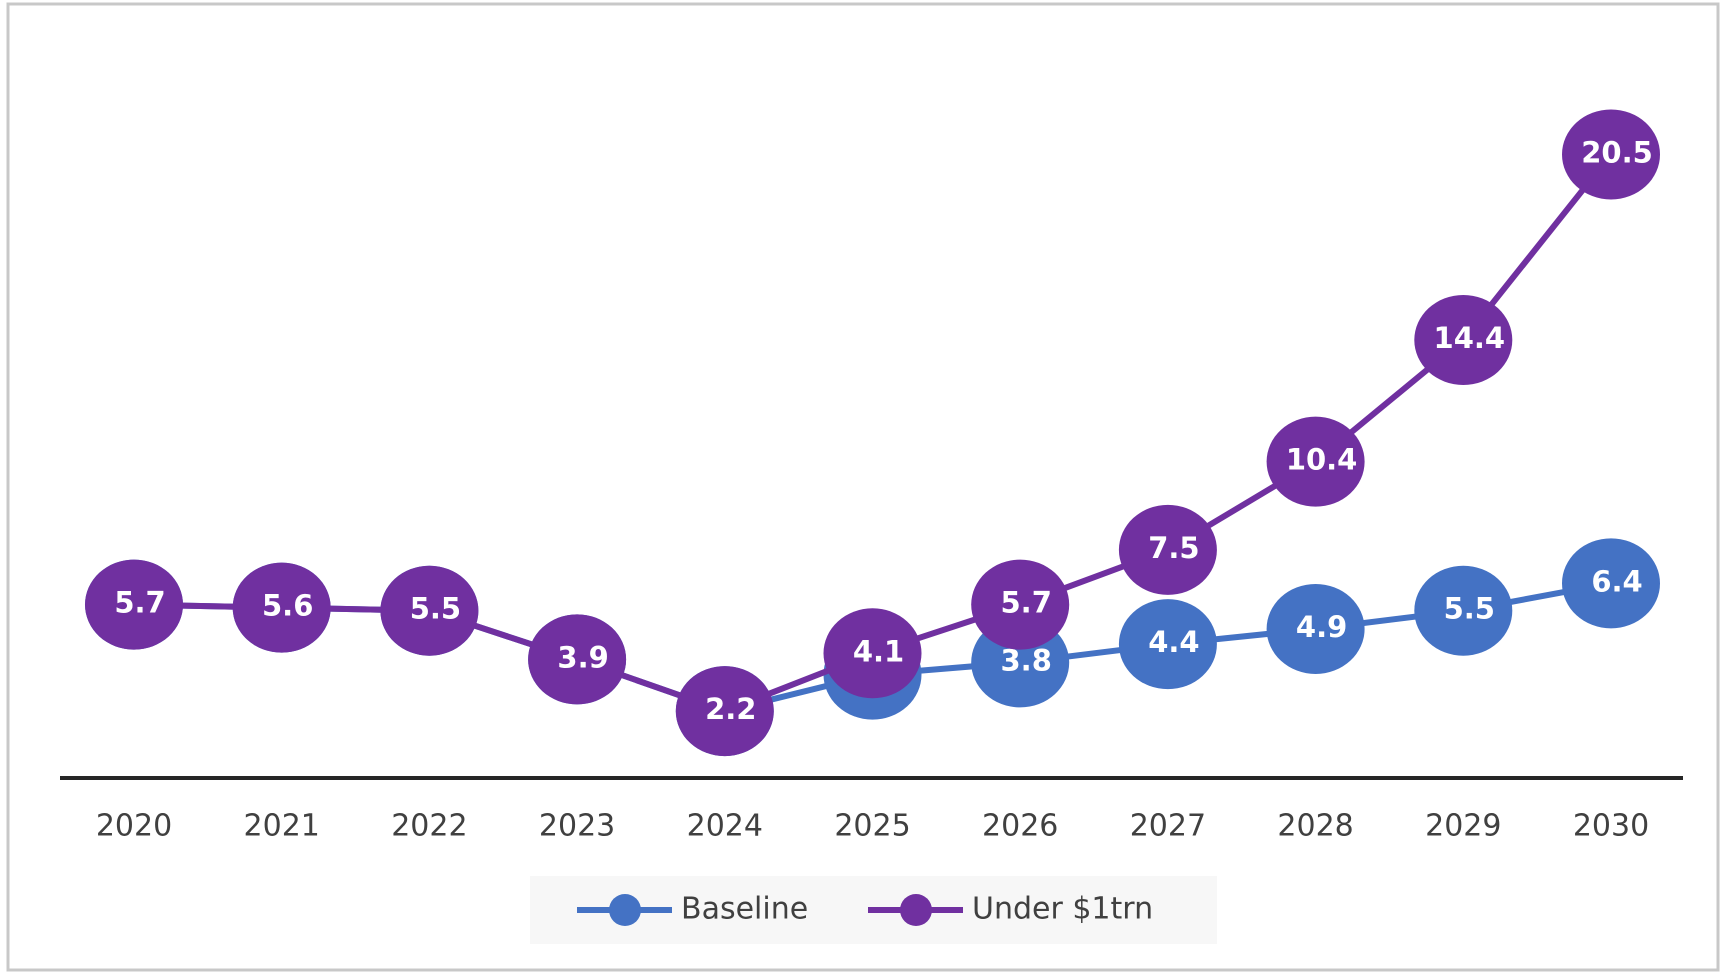  Describe the element at coordinates (1173, 548) in the screenshot. I see `data-label: 7.5` at that location.